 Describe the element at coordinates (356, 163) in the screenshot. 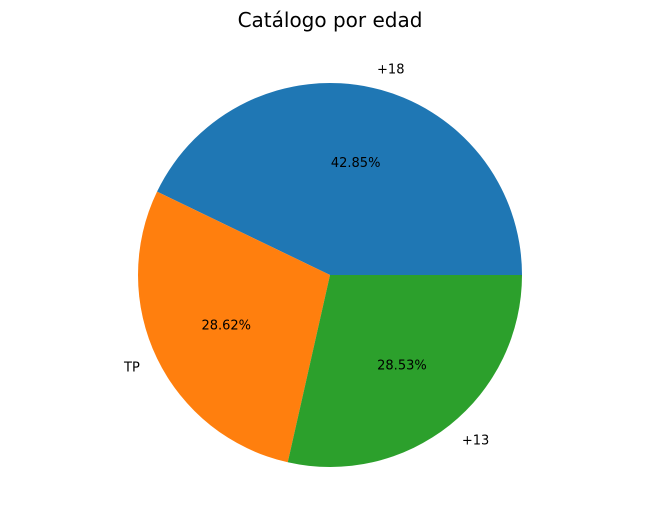

I see `slice-percentage-label-1: 42.85%` at that location.